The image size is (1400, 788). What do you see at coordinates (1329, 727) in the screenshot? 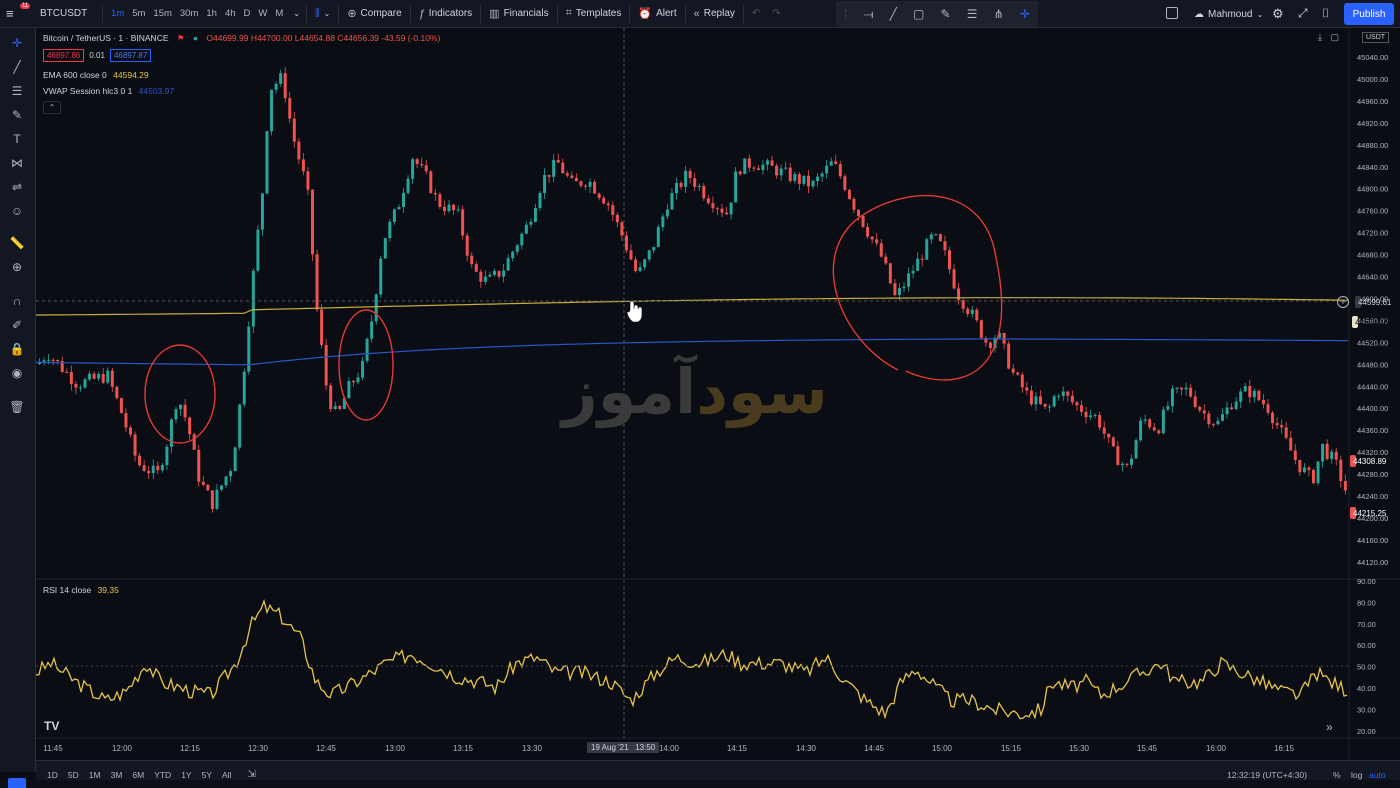
I see `scroll-right-icon: »` at bounding box center [1329, 727].